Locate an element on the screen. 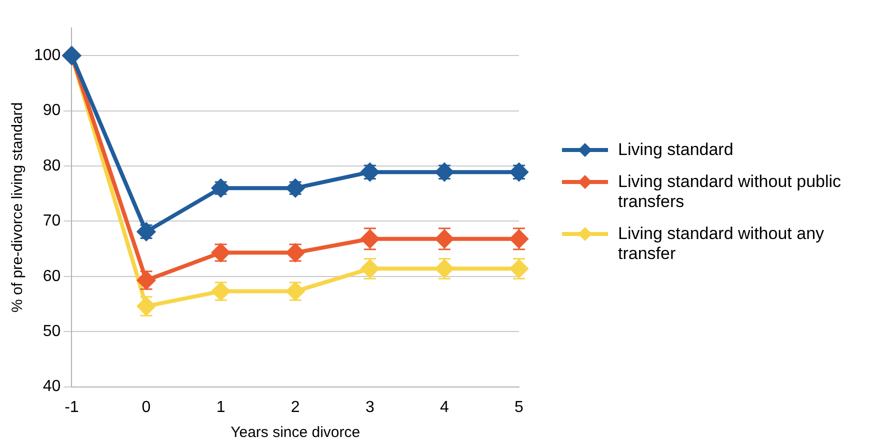  x-tick-label: 3 is located at coordinates (369, 407).